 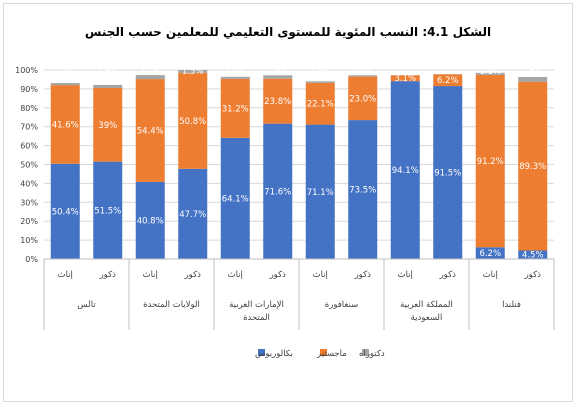 I want to click on group-label: المملكة العربية, so click(x=426, y=305).